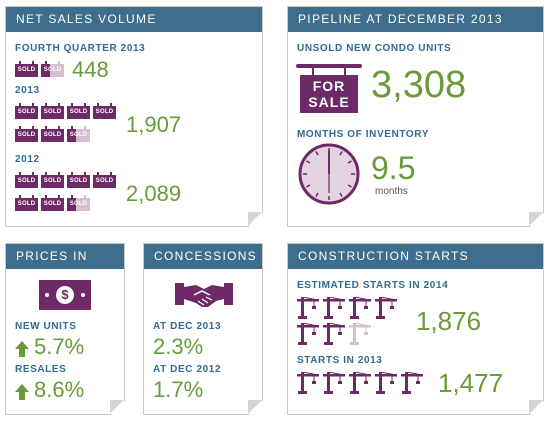 The height and width of the screenshot is (421, 550). Describe the element at coordinates (415, 19) in the screenshot. I see `pipeline-header: PIPELINE AT DECEMBER 2013` at that location.